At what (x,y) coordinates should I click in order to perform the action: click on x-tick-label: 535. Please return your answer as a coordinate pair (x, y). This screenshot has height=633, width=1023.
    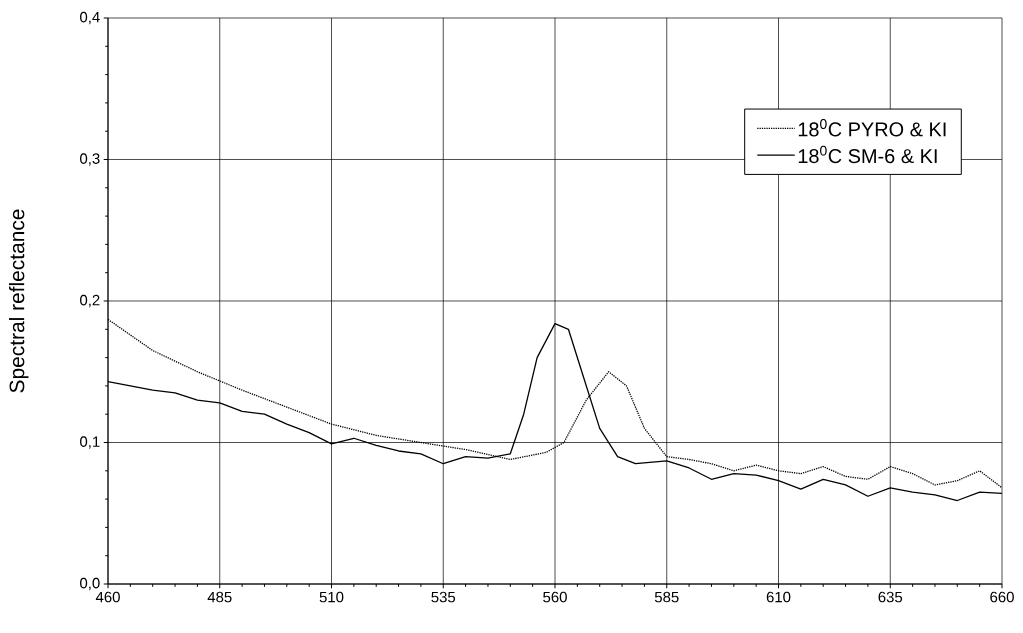
    Looking at the image, I should click on (443, 597).